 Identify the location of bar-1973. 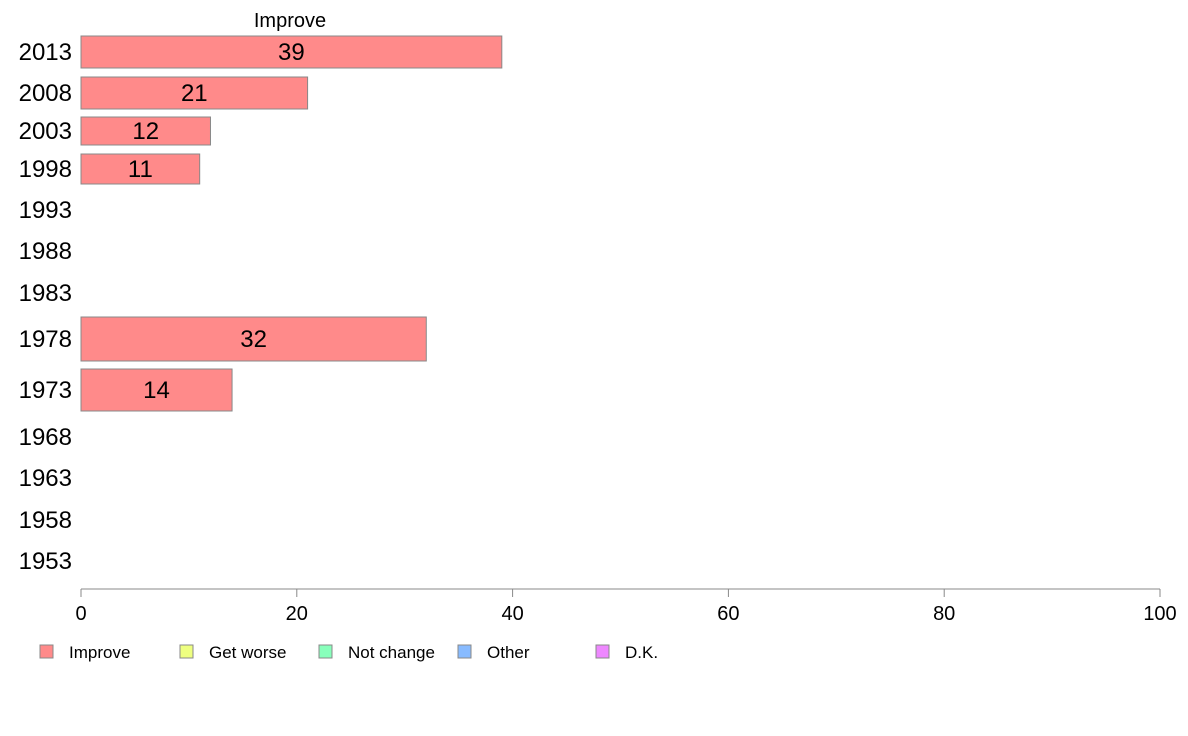
(156, 390).